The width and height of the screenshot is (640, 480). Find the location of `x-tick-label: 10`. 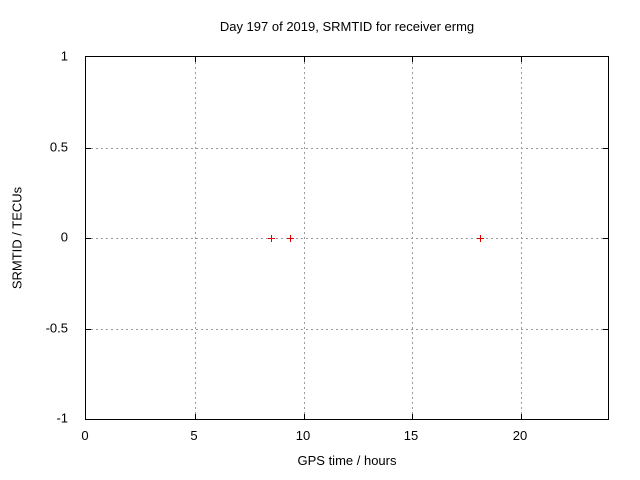

x-tick-label: 10 is located at coordinates (303, 435).